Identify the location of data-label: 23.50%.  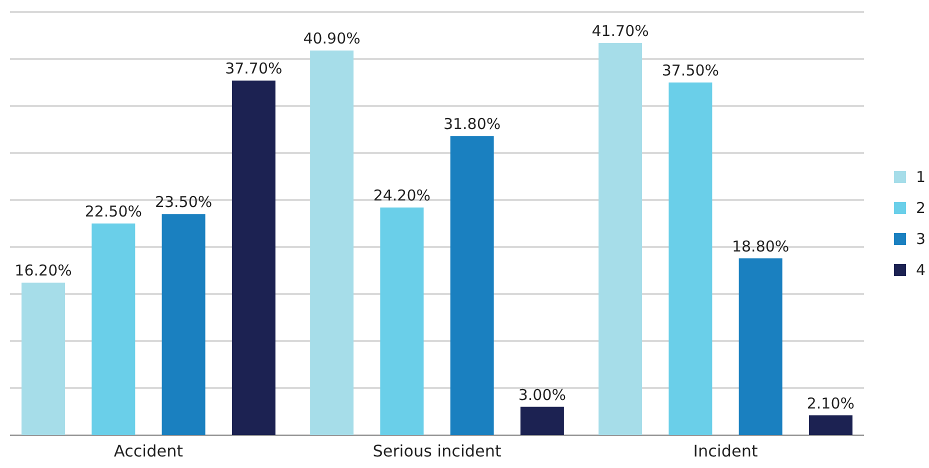
(183, 202).